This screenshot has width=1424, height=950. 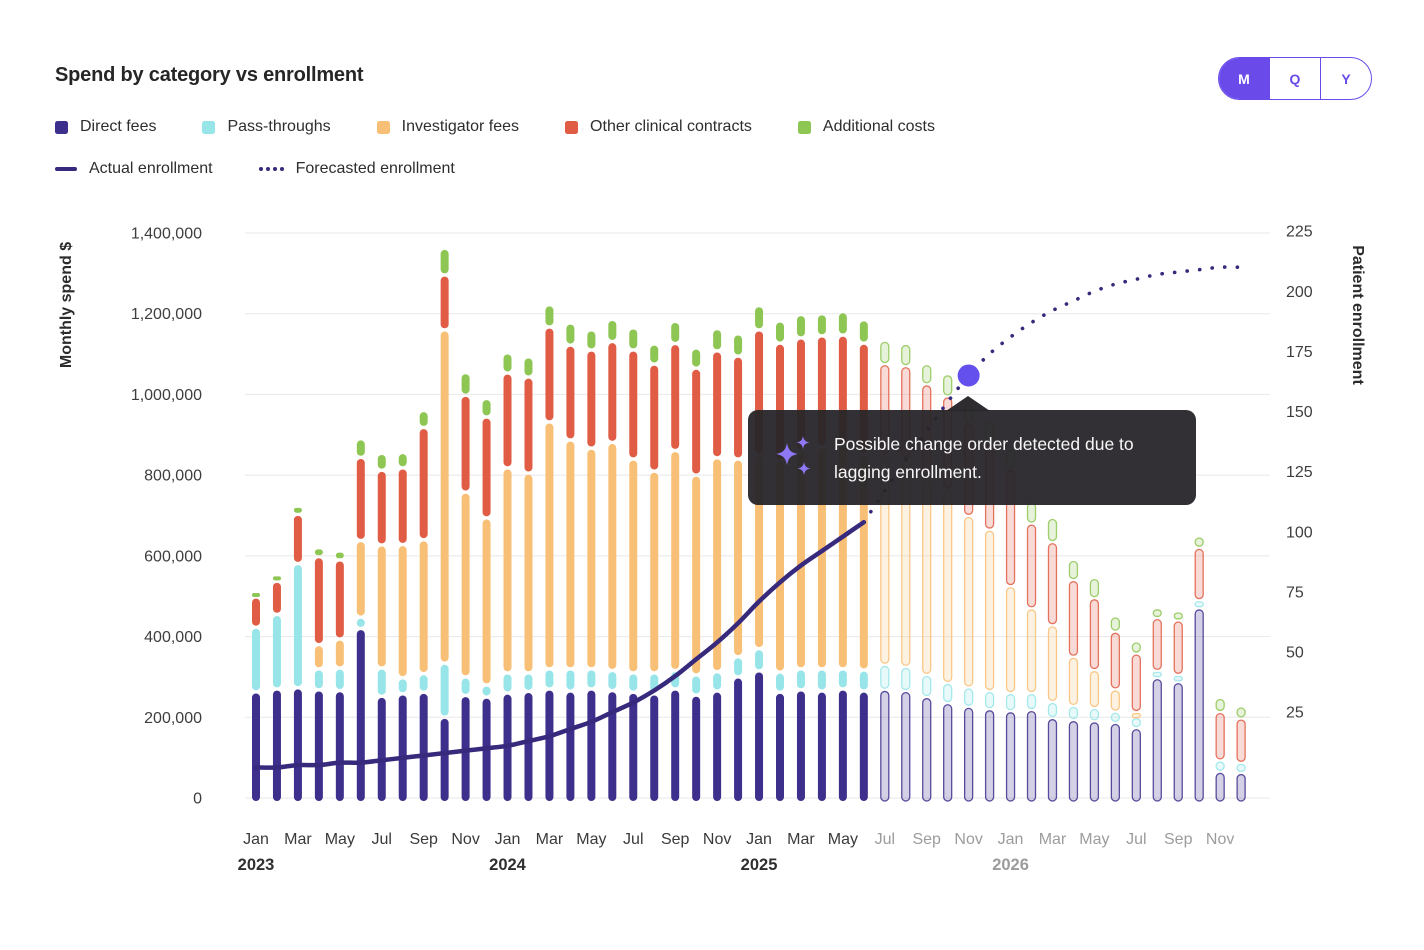 What do you see at coordinates (968, 375) in the screenshot?
I see `forecast-highlight-point` at bounding box center [968, 375].